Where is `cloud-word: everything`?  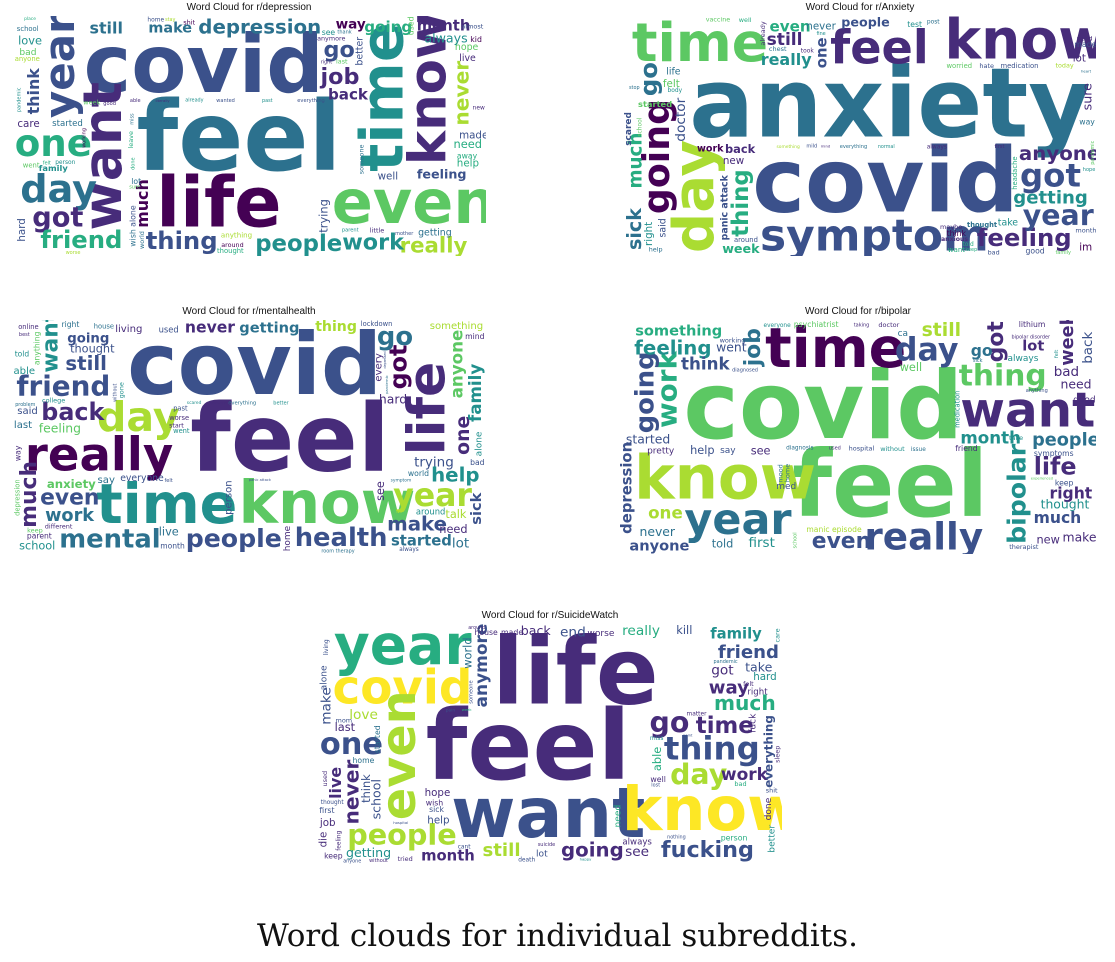 cloud-word: everything is located at coordinates (311, 101).